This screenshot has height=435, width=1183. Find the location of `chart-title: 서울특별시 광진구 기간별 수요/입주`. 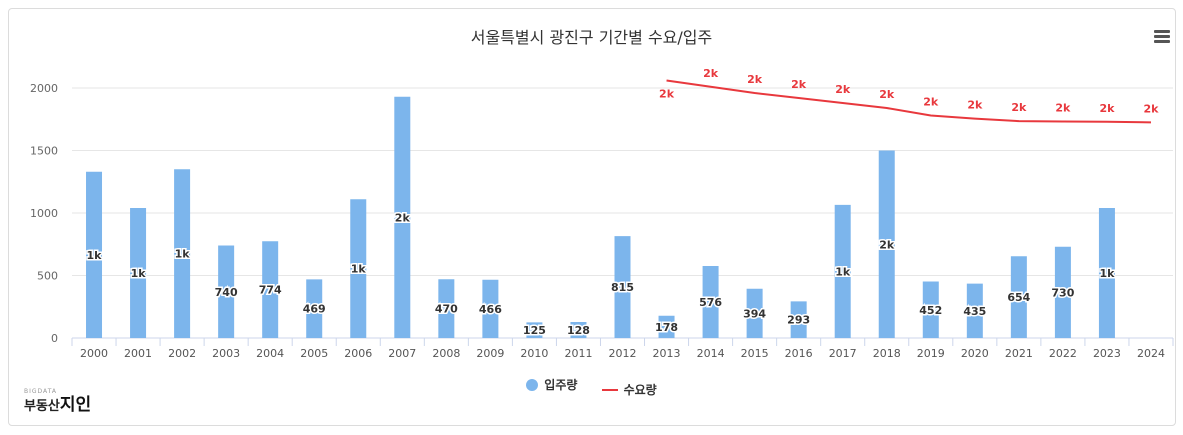

chart-title: 서울특별시 광진구 기간별 수요/입주 is located at coordinates (591, 37).